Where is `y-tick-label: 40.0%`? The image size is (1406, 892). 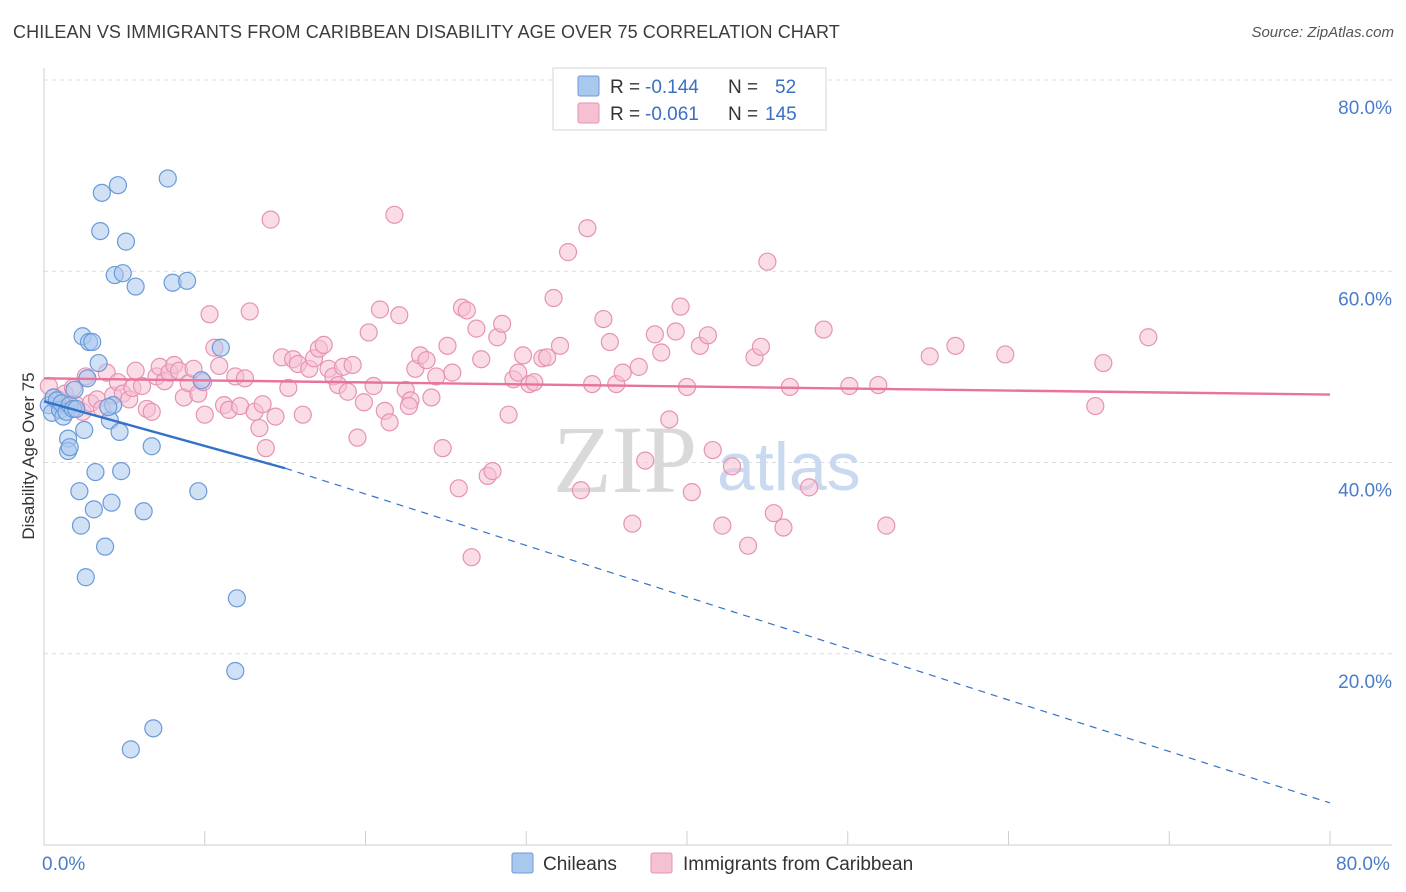
y-tick-label: 40.0% is located at coordinates (1365, 491).